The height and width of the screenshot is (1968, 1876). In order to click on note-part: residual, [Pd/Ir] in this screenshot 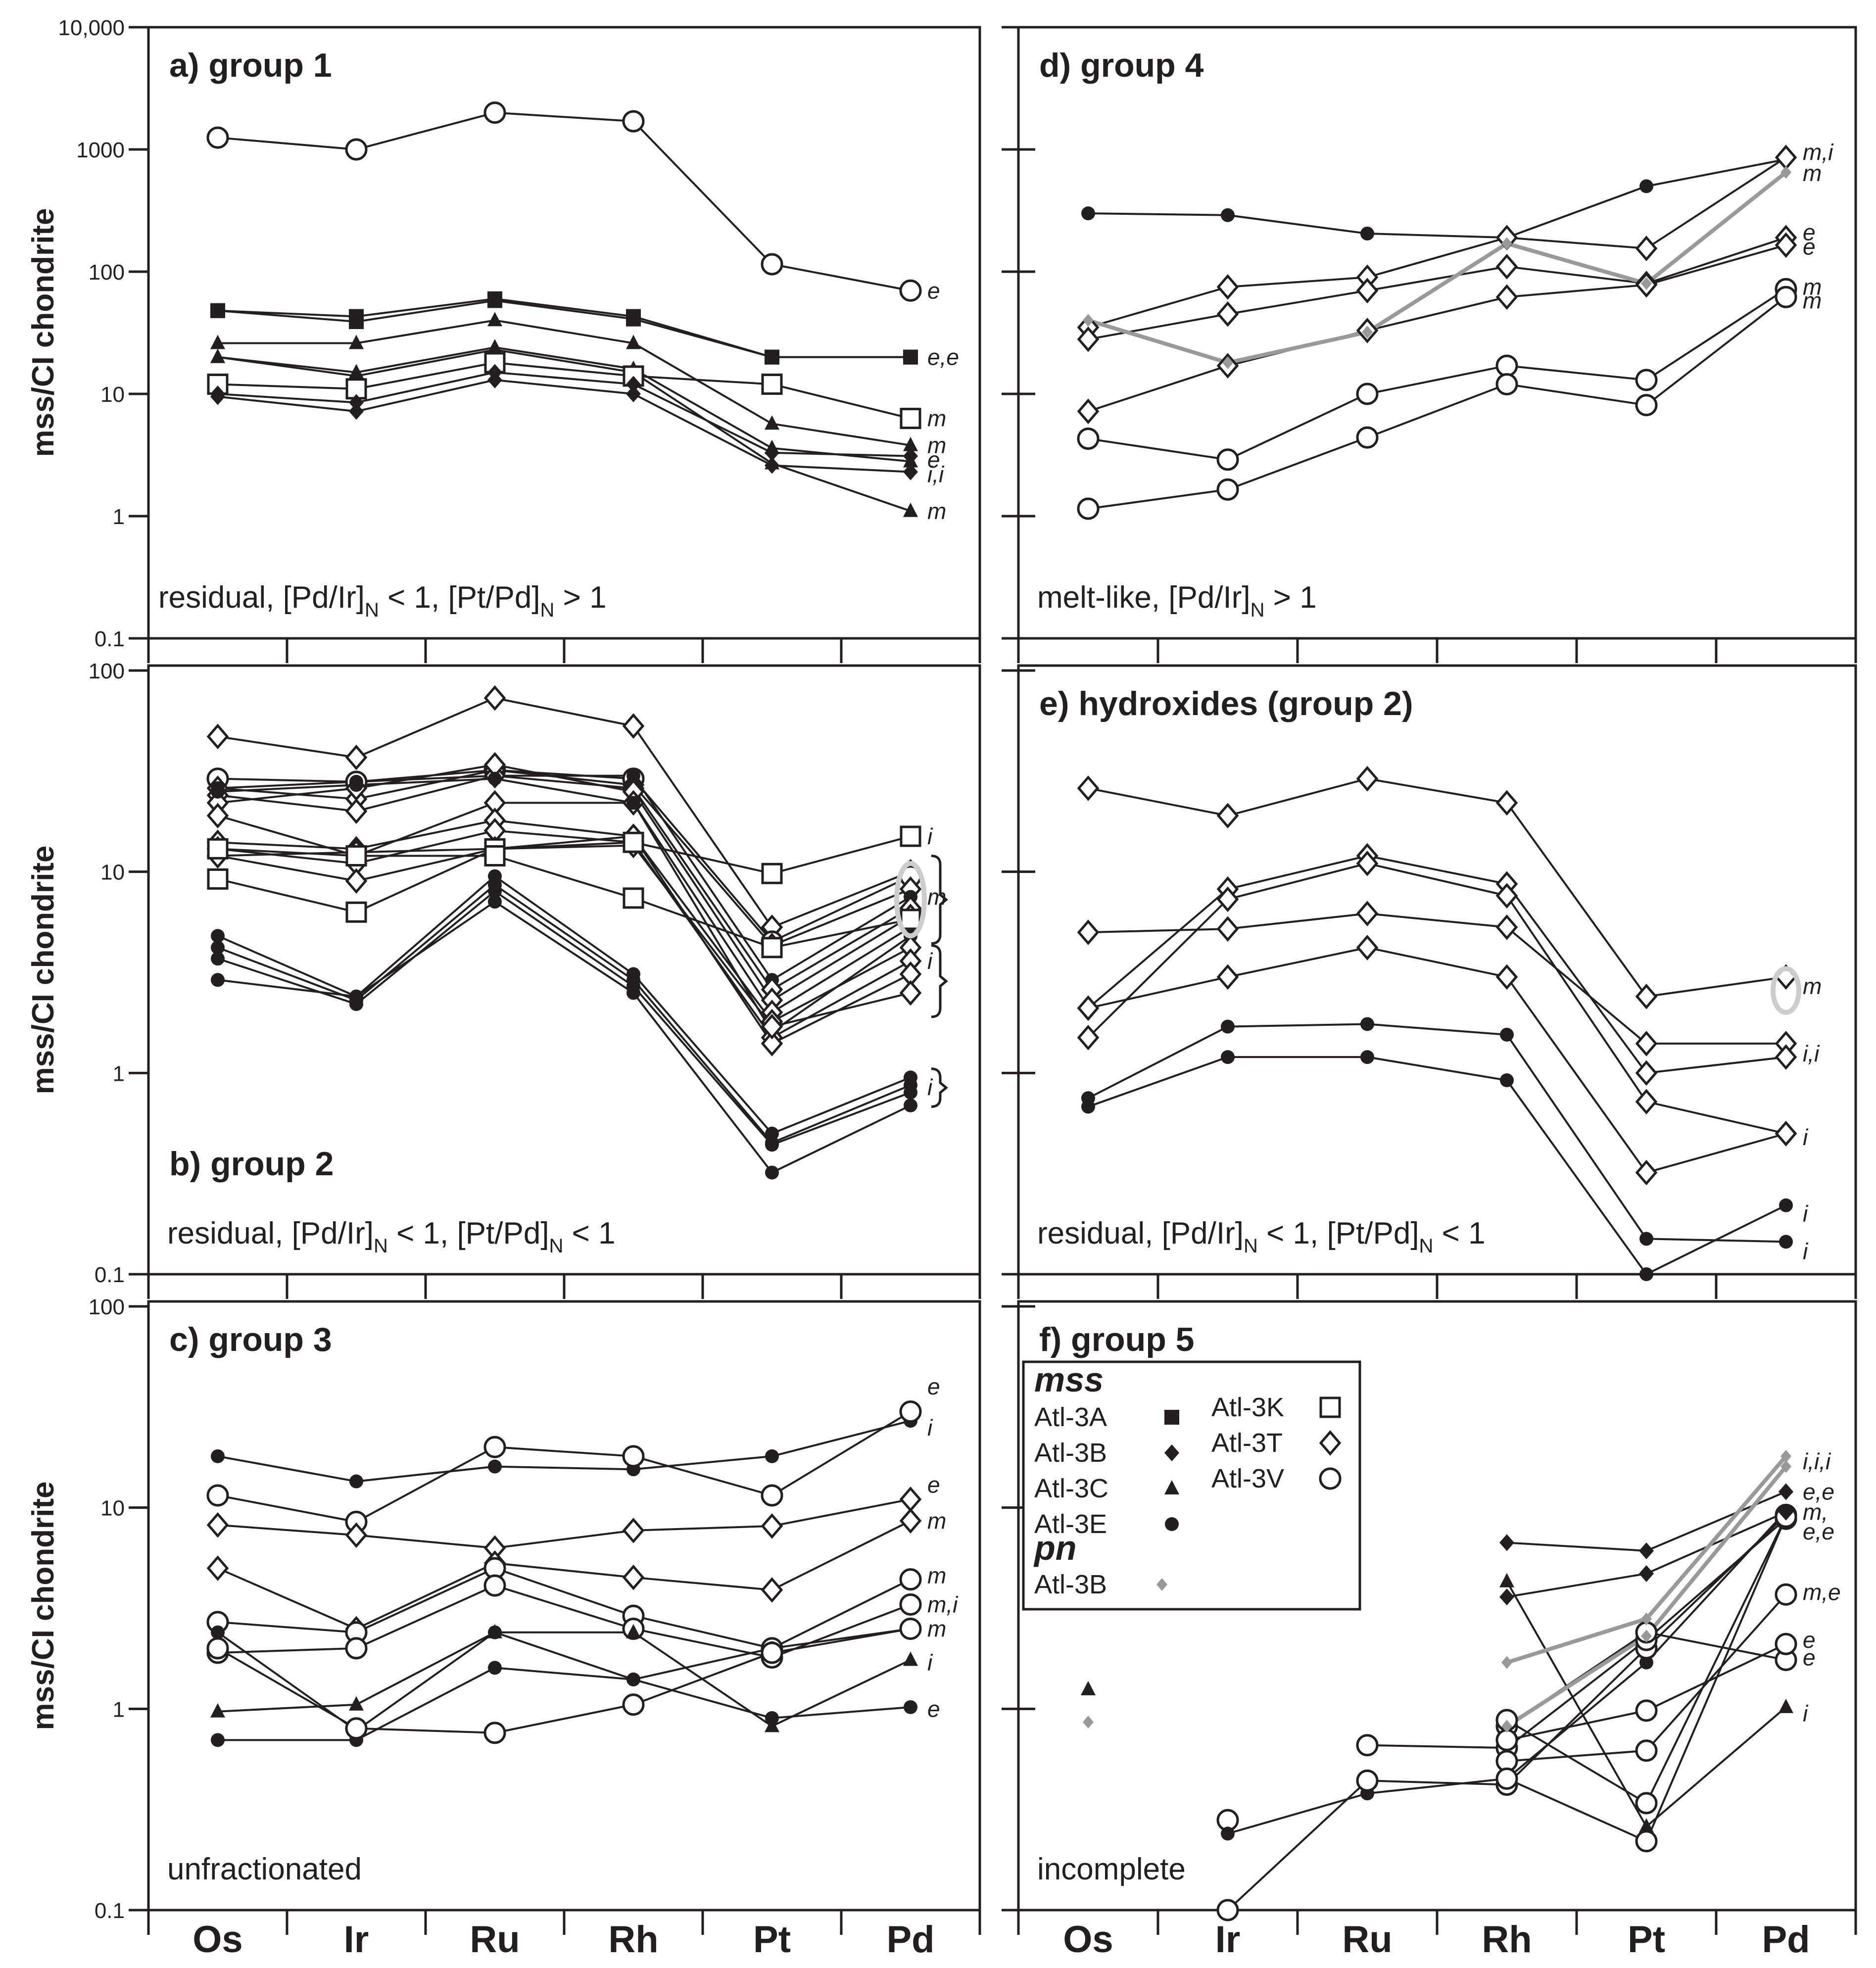, I will do `click(270, 1233)`.